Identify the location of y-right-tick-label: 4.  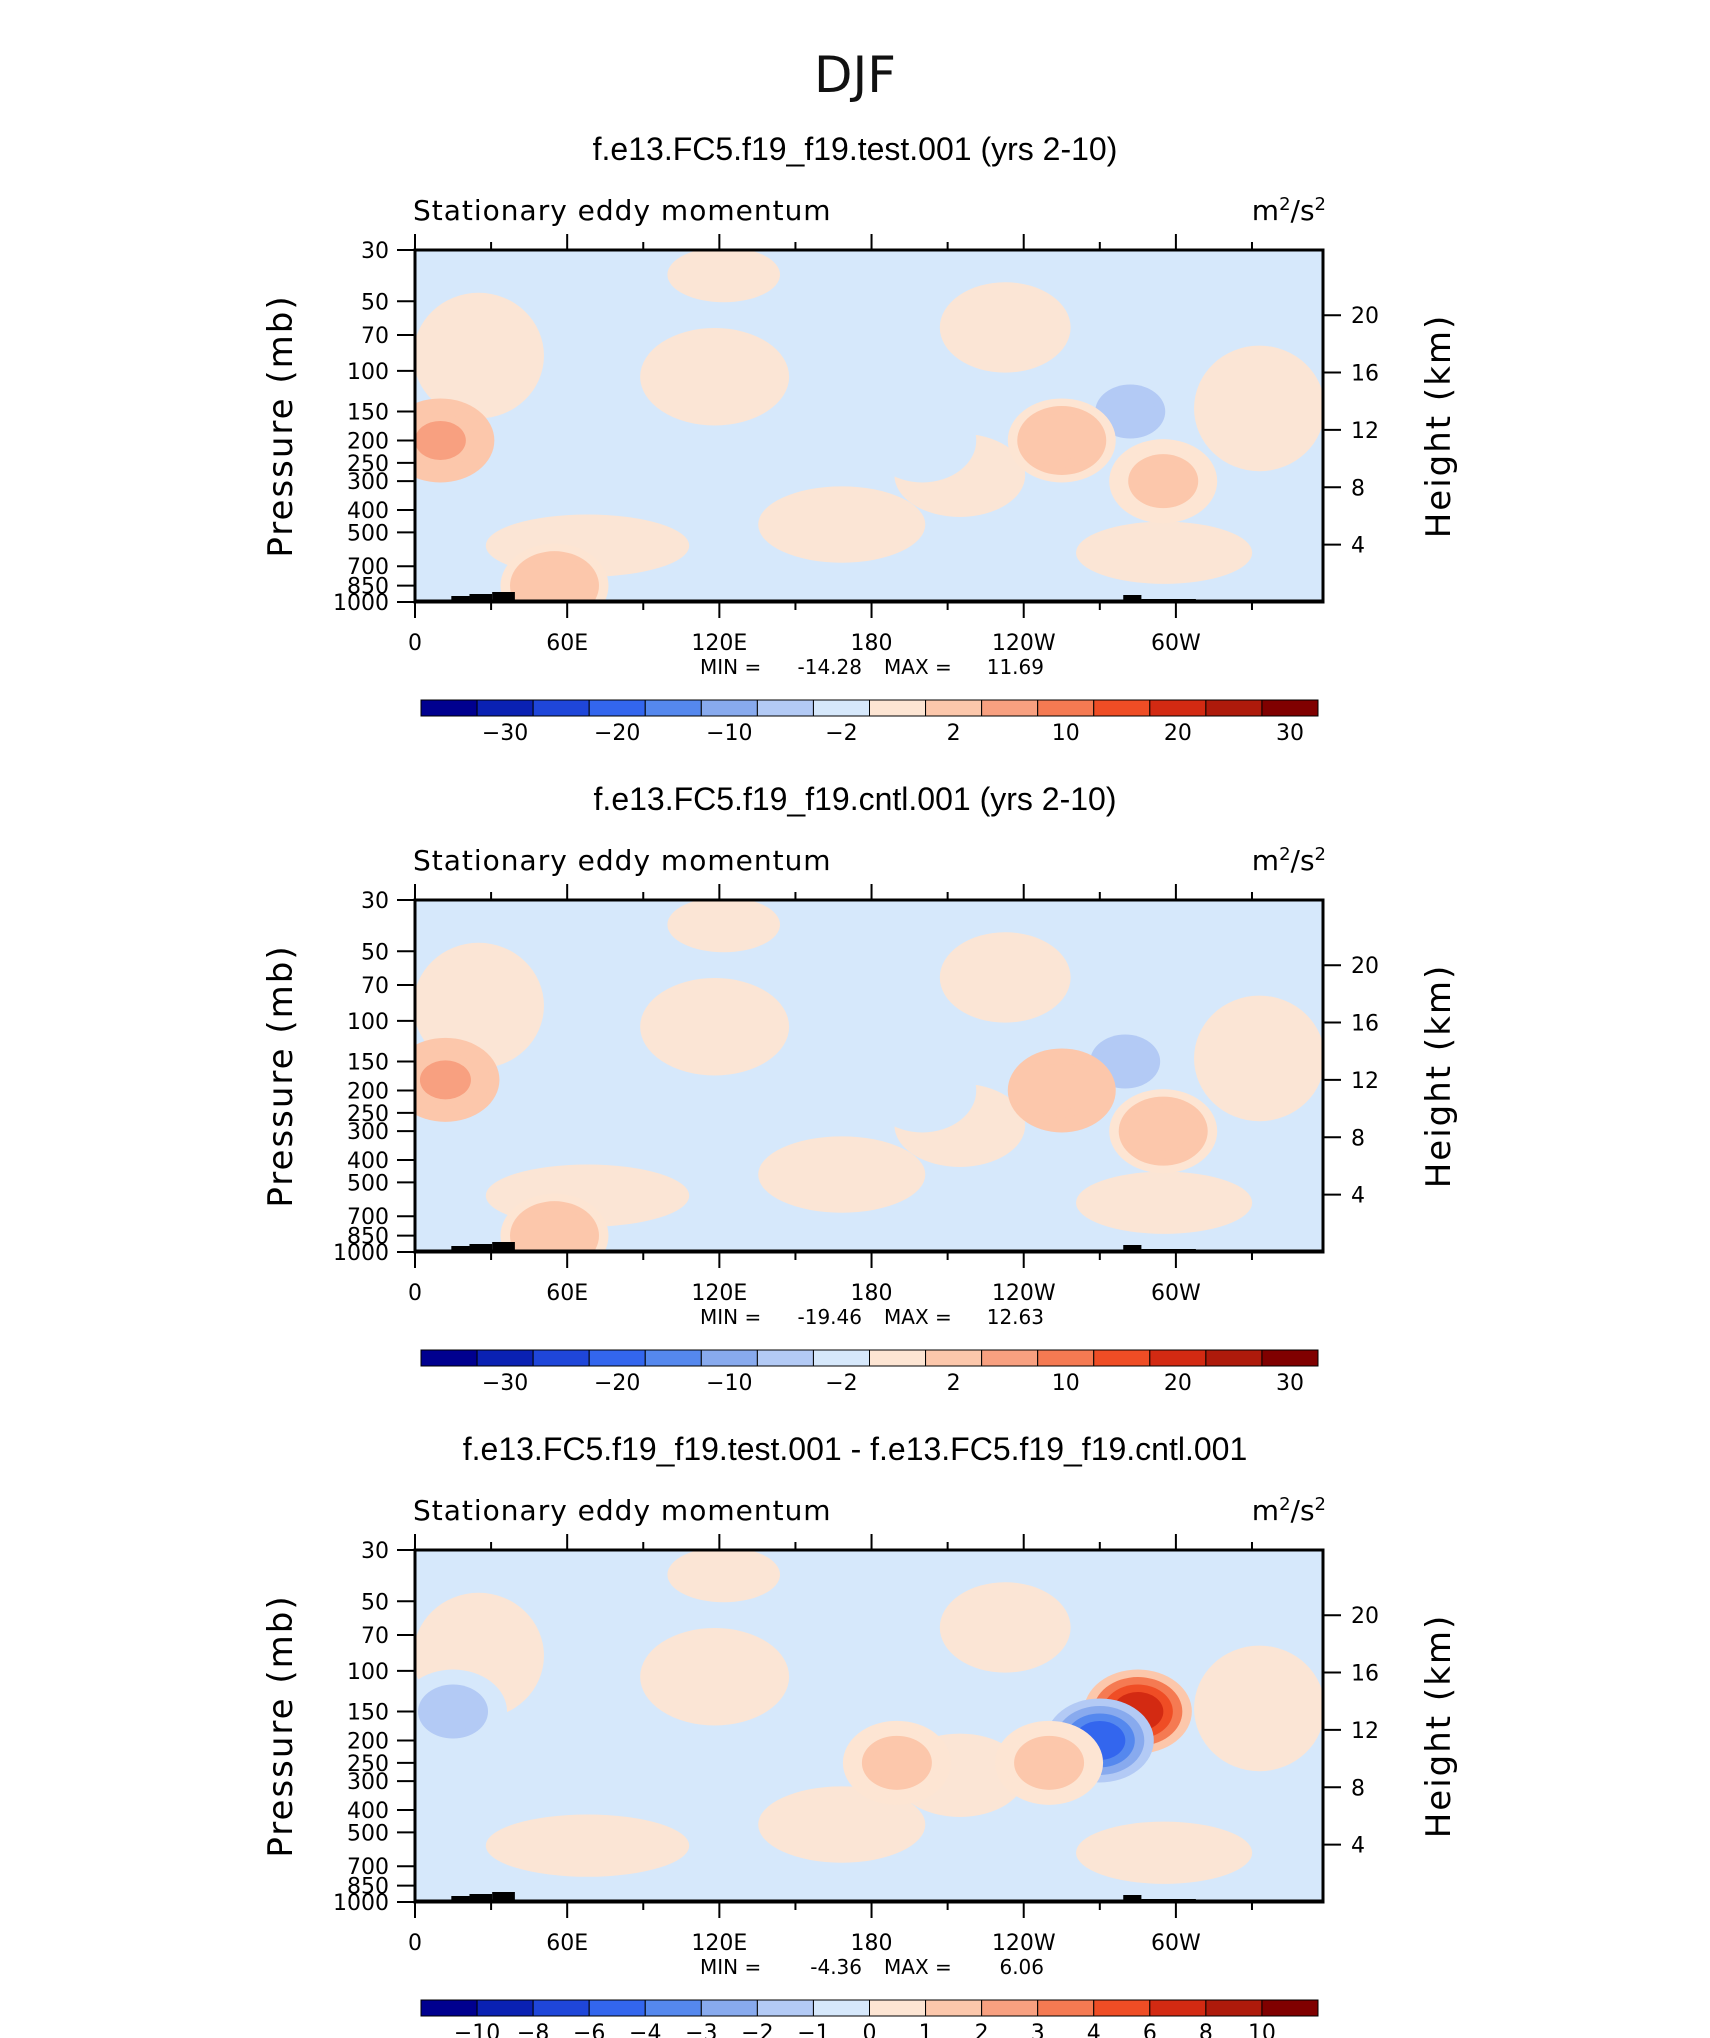
(1358, 546).